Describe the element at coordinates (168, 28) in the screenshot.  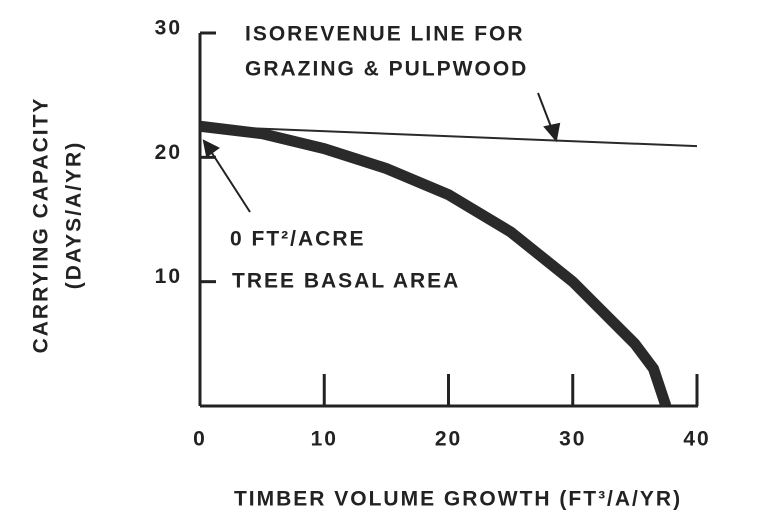
I see `y-tick-label: 30` at that location.